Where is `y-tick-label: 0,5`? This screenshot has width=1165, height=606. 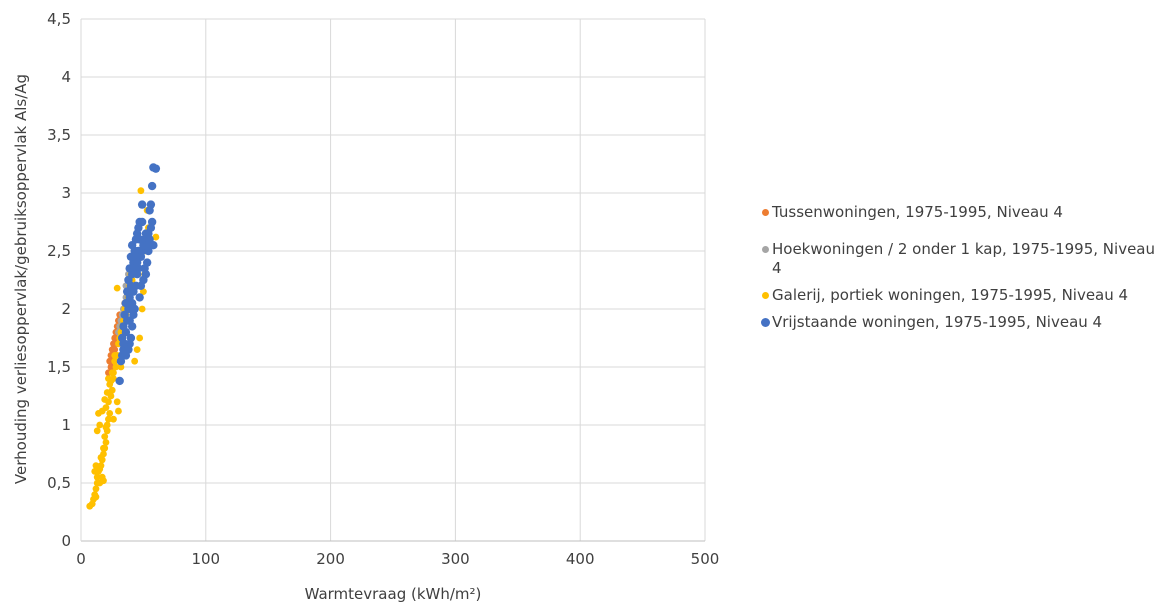
y-tick-label: 0,5 is located at coordinates (59, 483).